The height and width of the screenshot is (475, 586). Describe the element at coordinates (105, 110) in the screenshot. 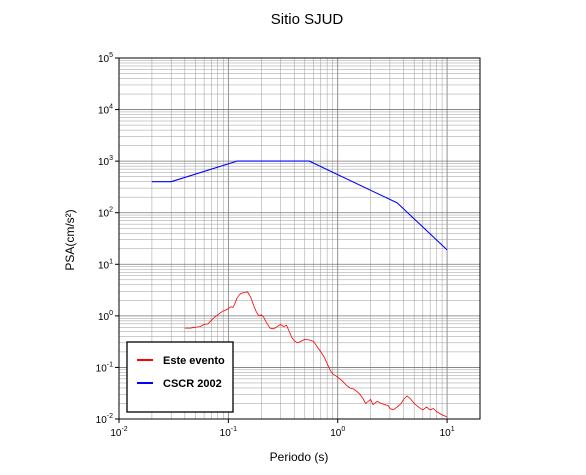

I see `y-tick-label: 10⁴` at that location.